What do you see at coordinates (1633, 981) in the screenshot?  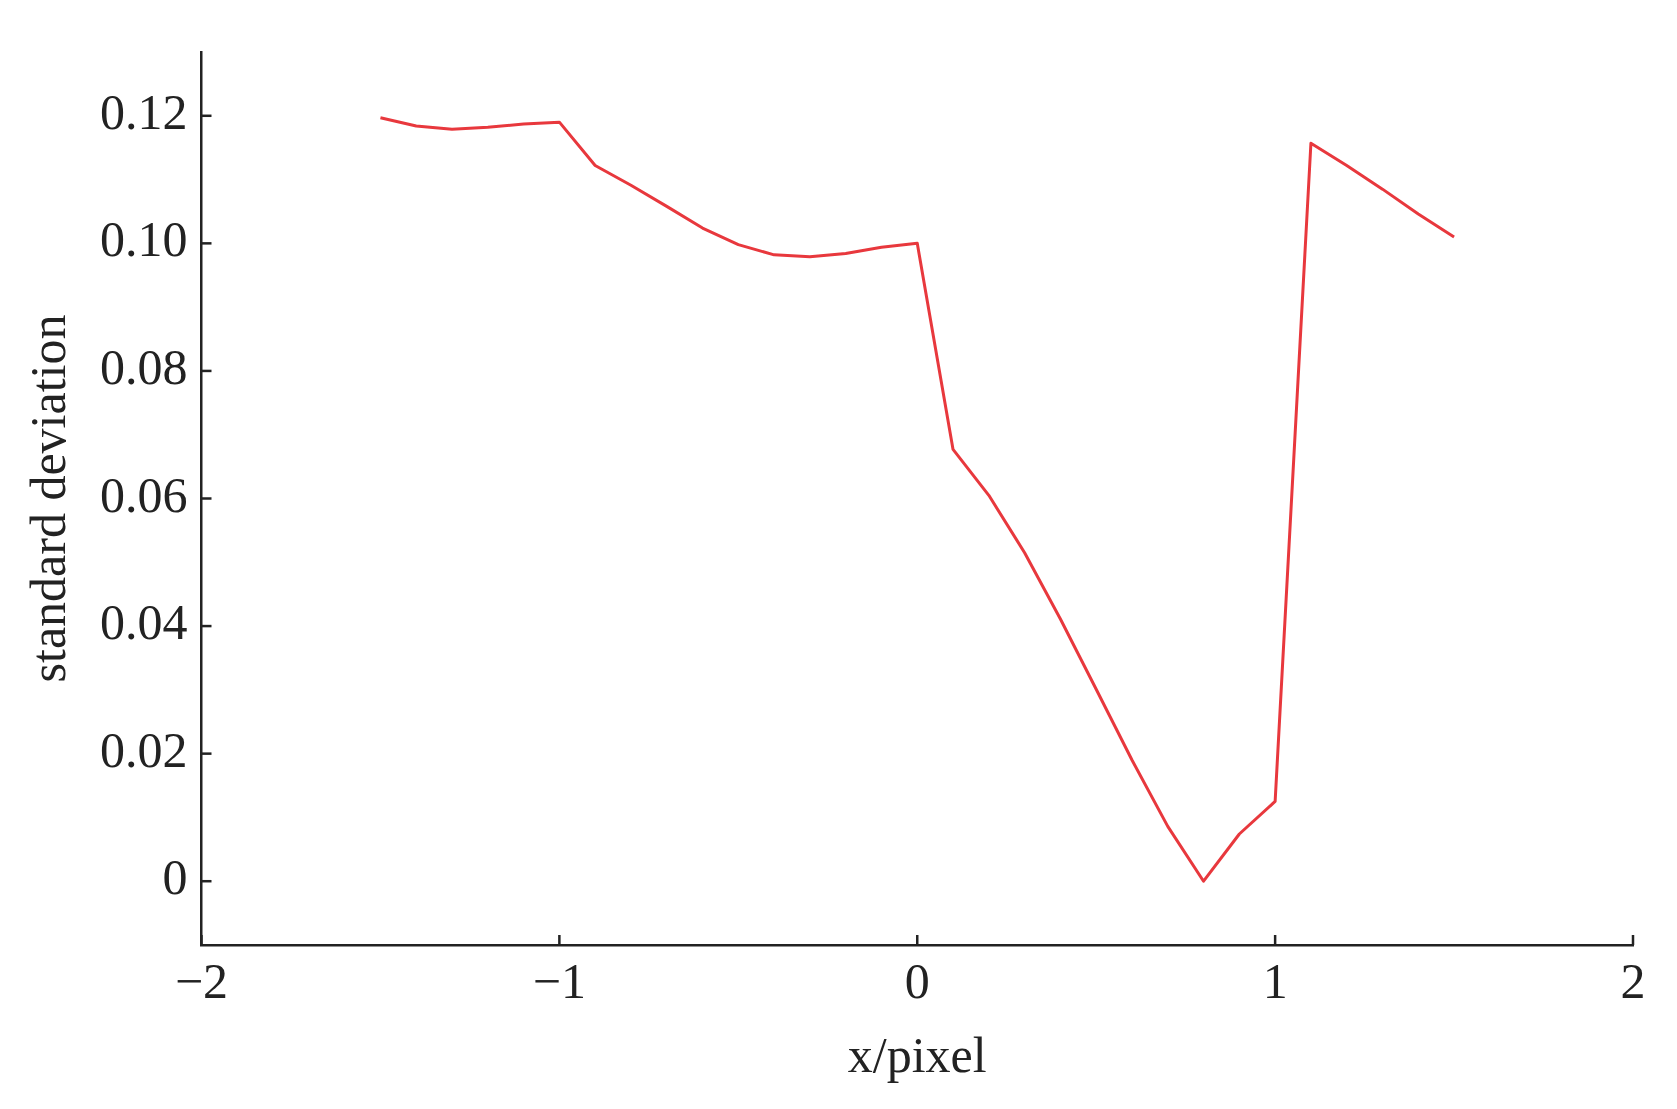 I see `x-tick-label: 2` at bounding box center [1633, 981].